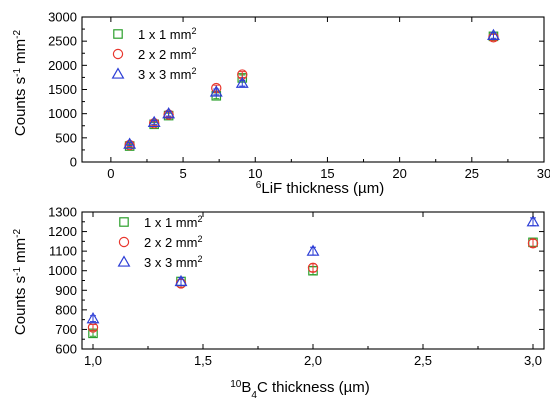  What do you see at coordinates (66, 349) in the screenshot?
I see `y-tick-label: 600` at bounding box center [66, 349].